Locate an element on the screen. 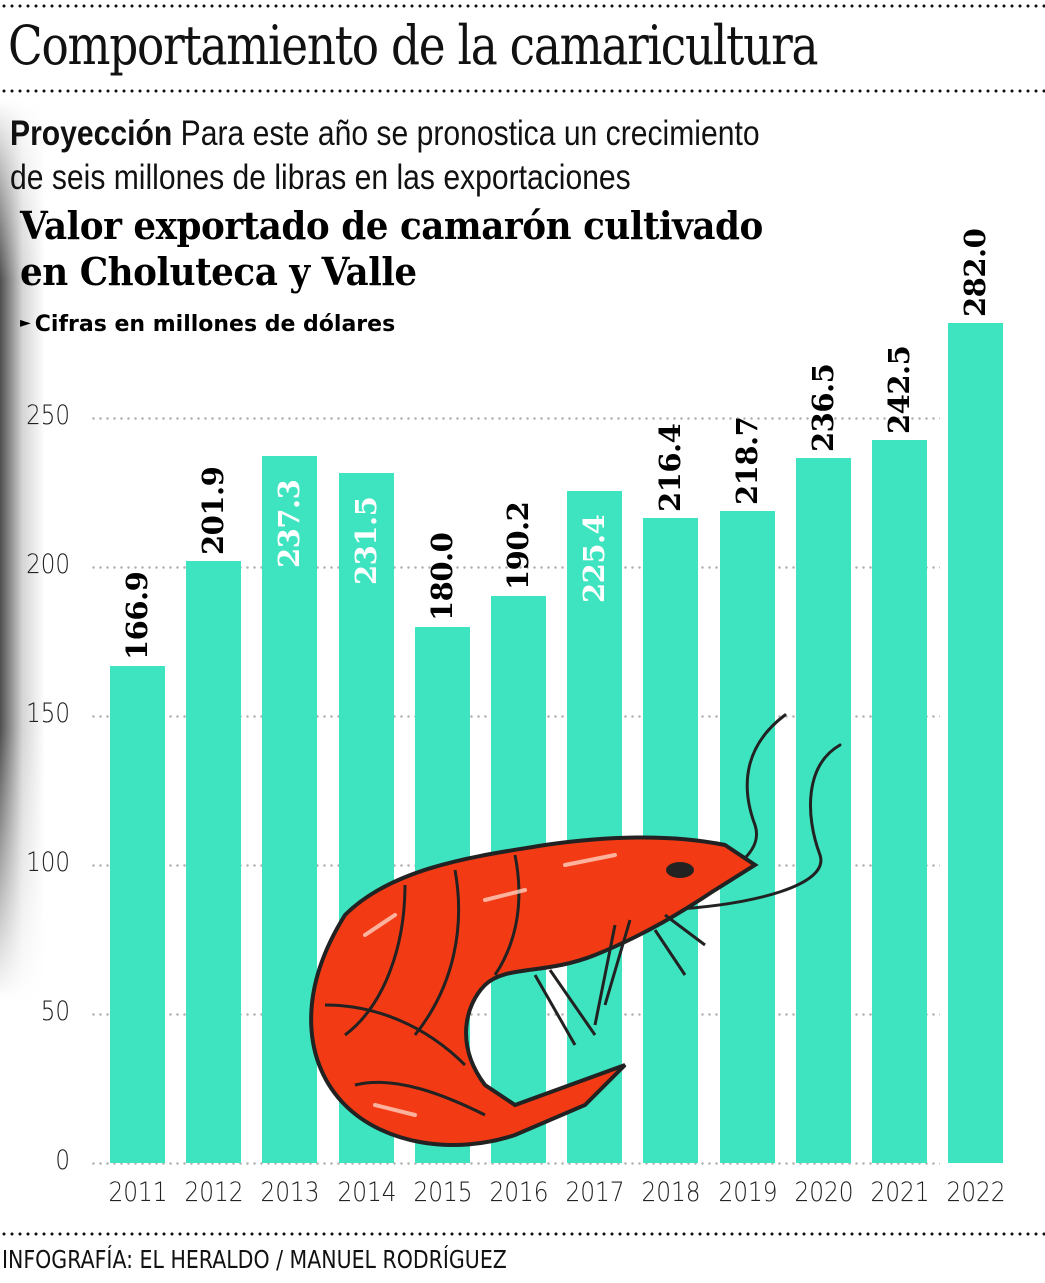  bar-2013 is located at coordinates (290, 809).